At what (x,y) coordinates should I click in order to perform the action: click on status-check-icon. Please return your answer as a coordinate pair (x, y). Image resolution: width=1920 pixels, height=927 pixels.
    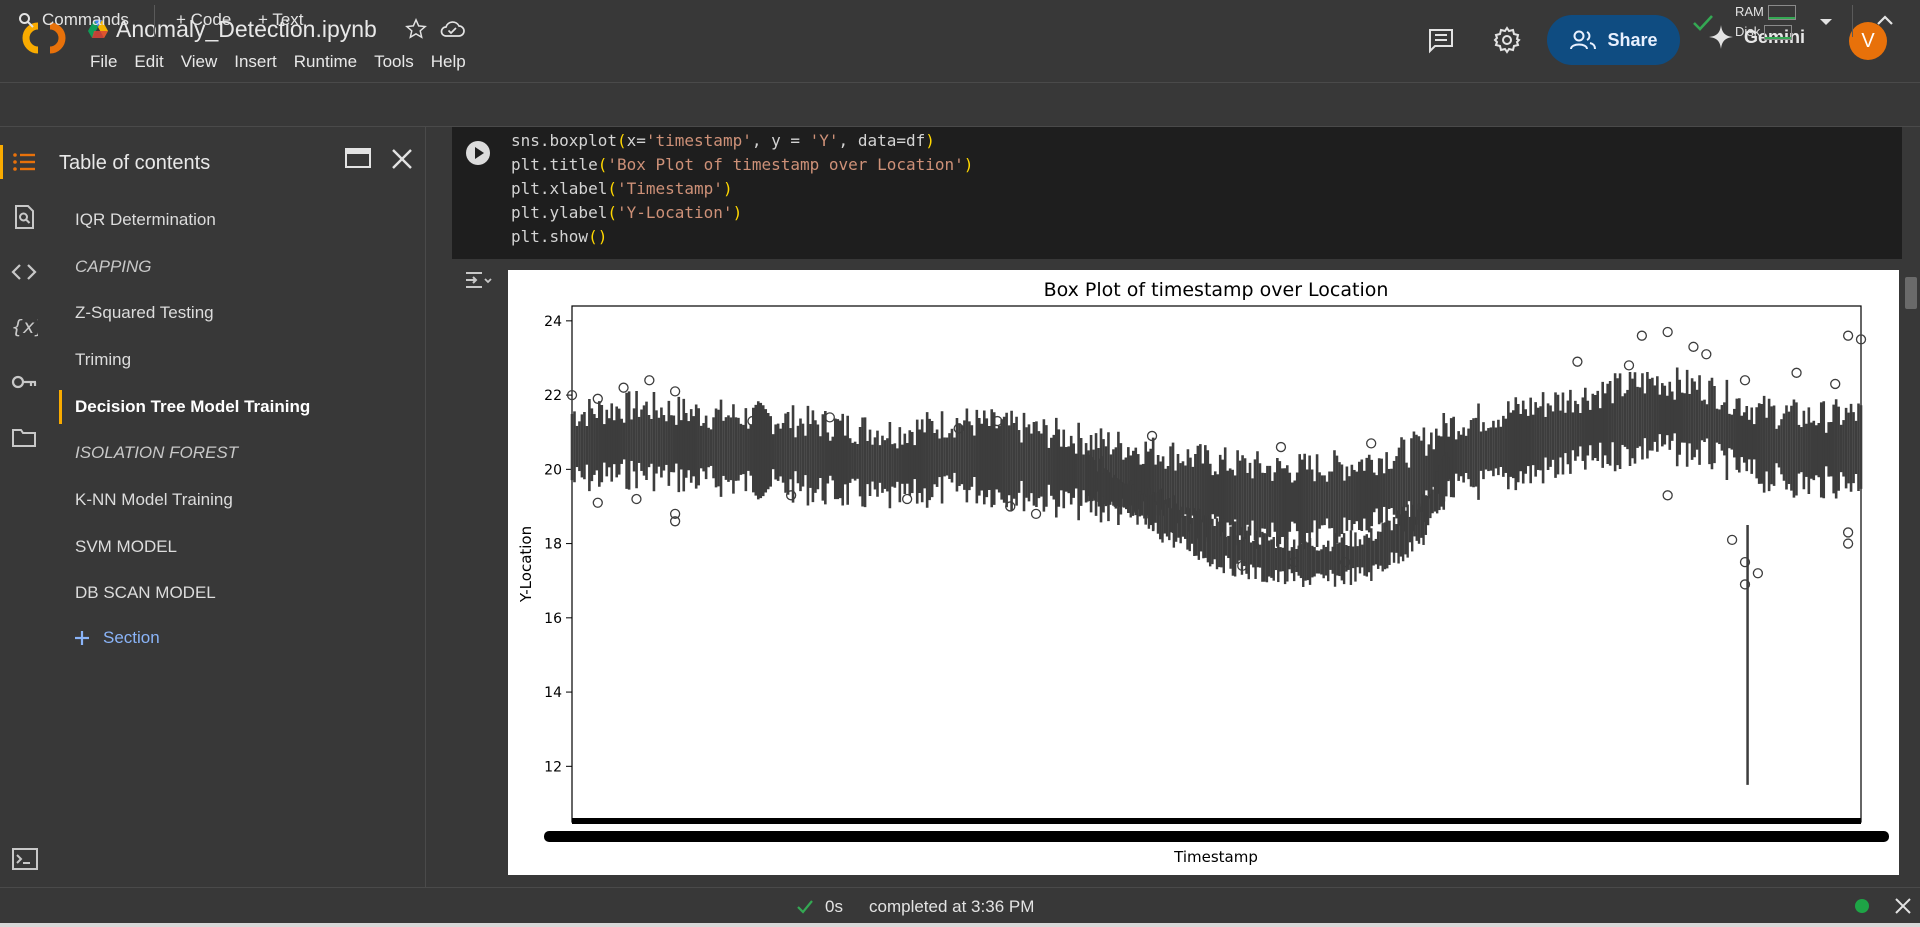
    Looking at the image, I should click on (805, 908).